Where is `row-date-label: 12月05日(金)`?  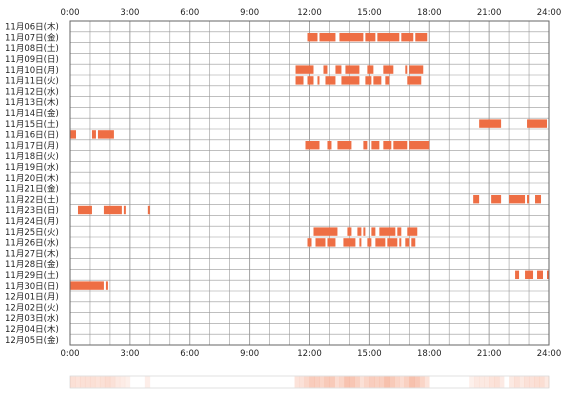 row-date-label: 12月05日(金) is located at coordinates (32, 340).